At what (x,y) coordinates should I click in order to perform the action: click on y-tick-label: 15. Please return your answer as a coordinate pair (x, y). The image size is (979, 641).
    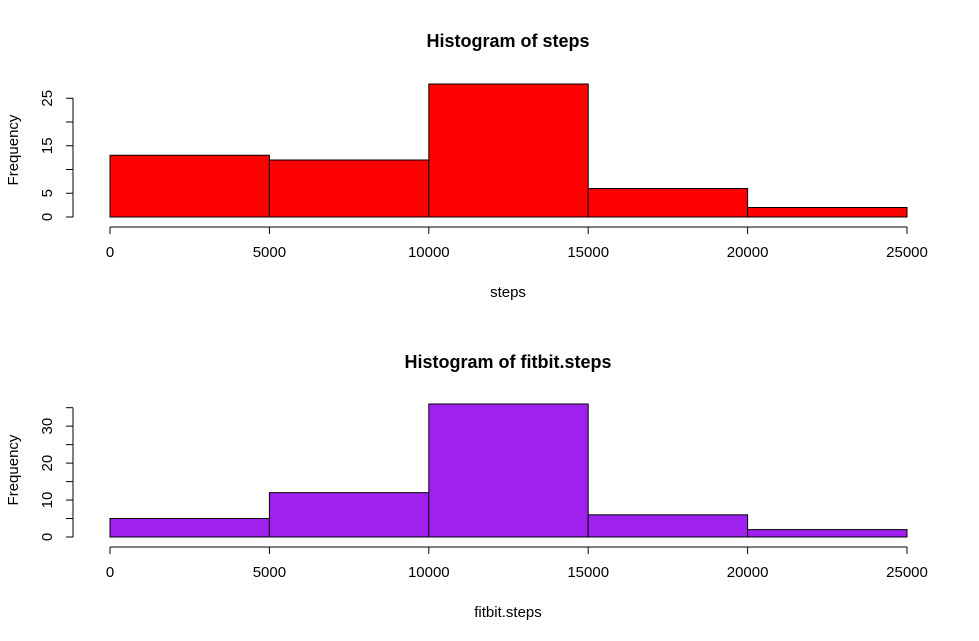
    Looking at the image, I should click on (47, 145).